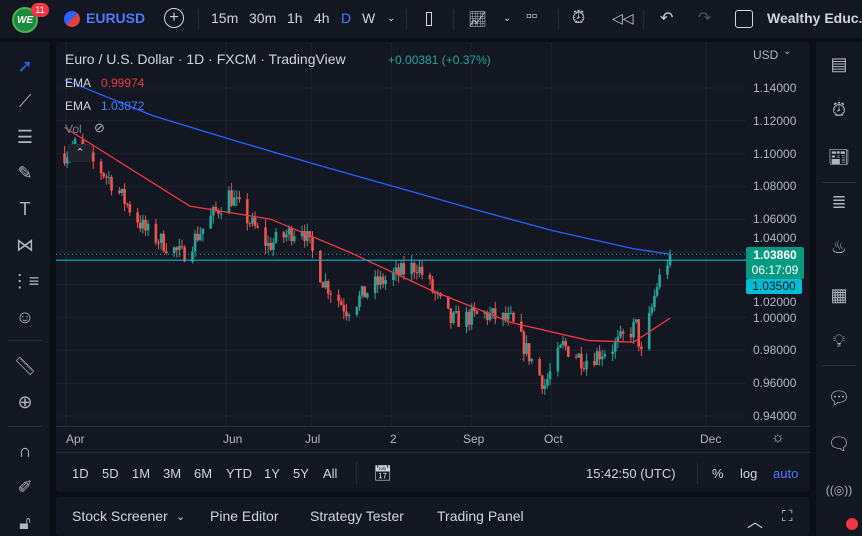 Image resolution: width=862 pixels, height=536 pixels. I want to click on chat-icon: 💬︎, so click(839, 397).